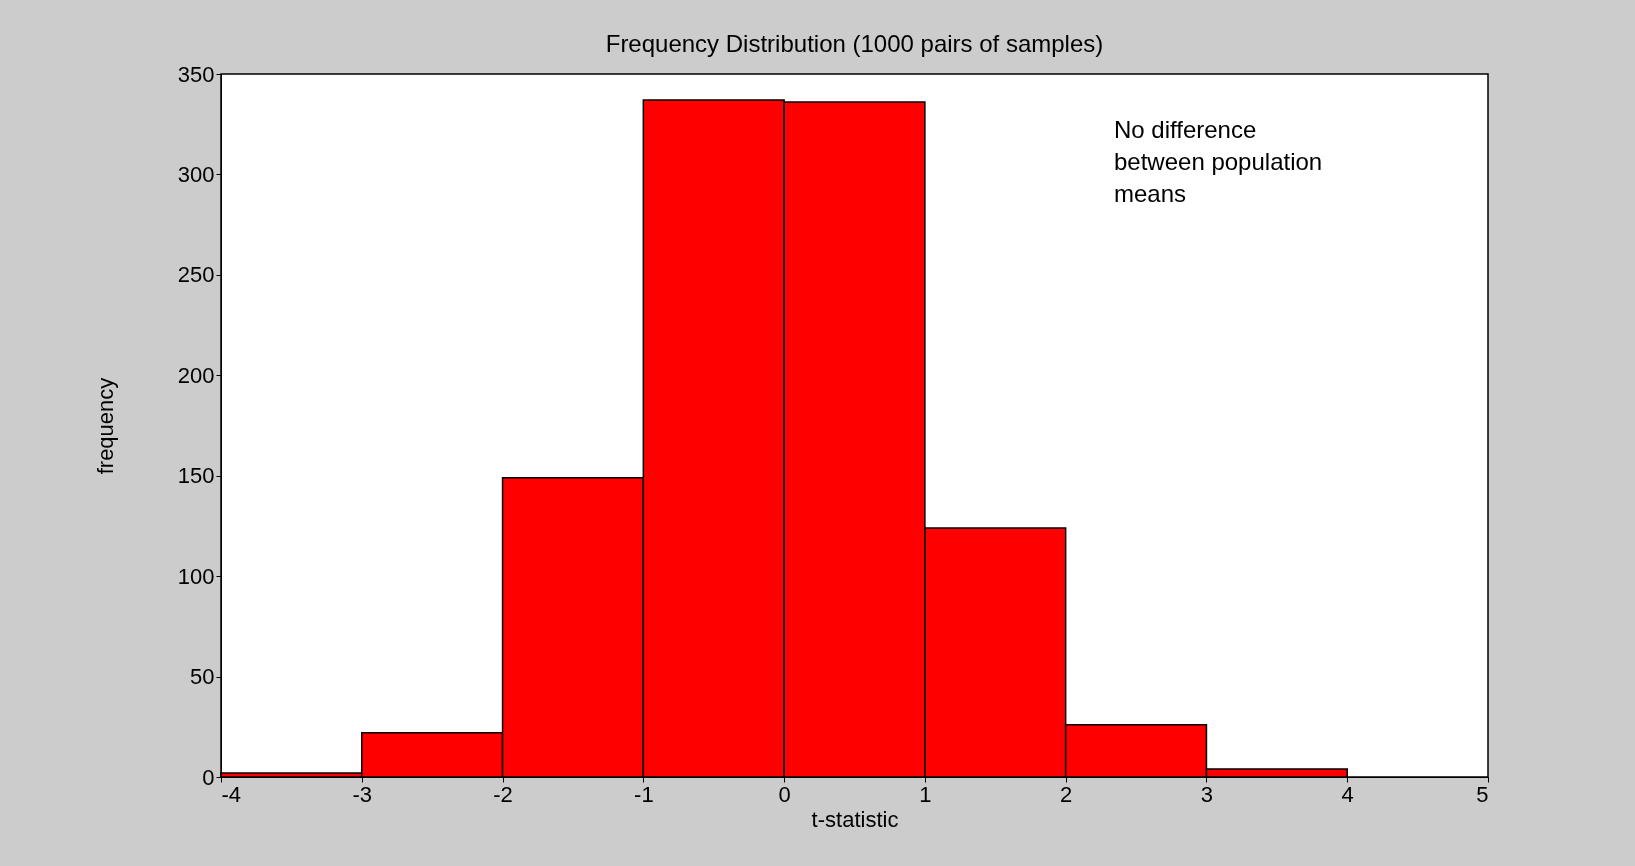  I want to click on x-axis-title: t-statistic, so click(855, 819).